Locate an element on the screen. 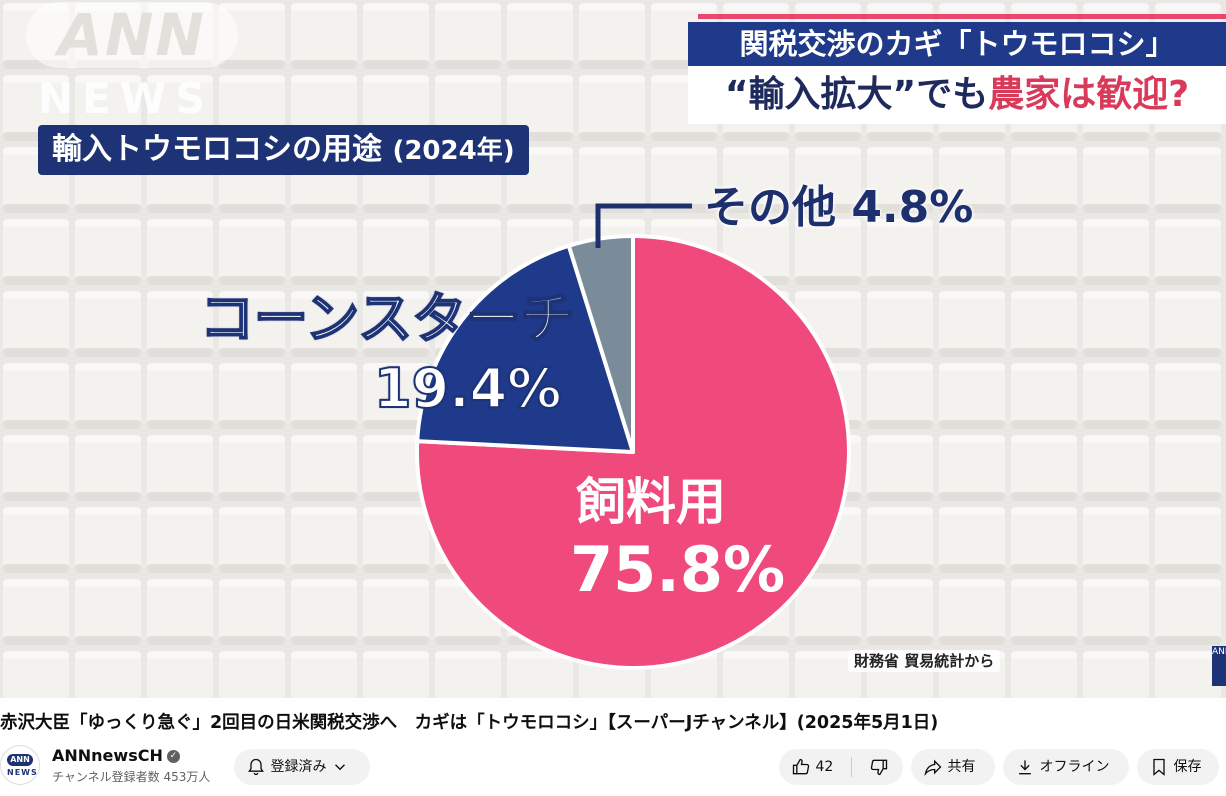 The image size is (1226, 796). save-label: 保存 is located at coordinates (1187, 767).